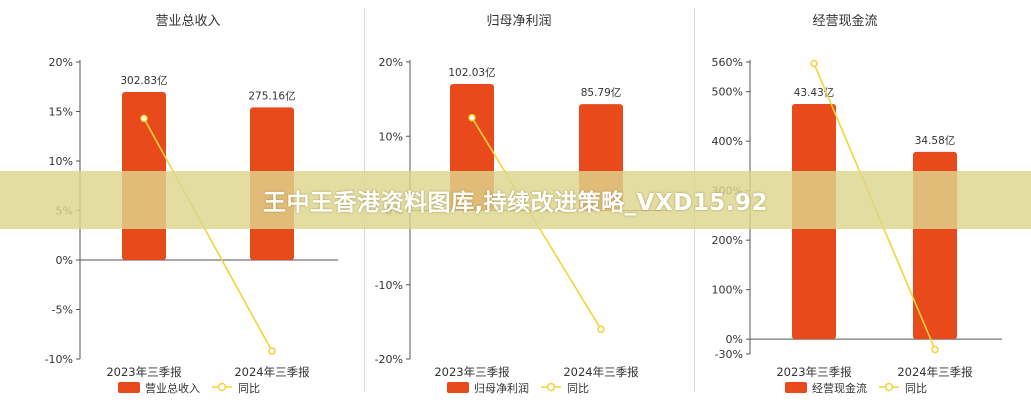 This screenshot has height=404, width=1031. Describe the element at coordinates (471, 72) in the screenshot. I see `bar-data-label: 102.03亿` at that location.